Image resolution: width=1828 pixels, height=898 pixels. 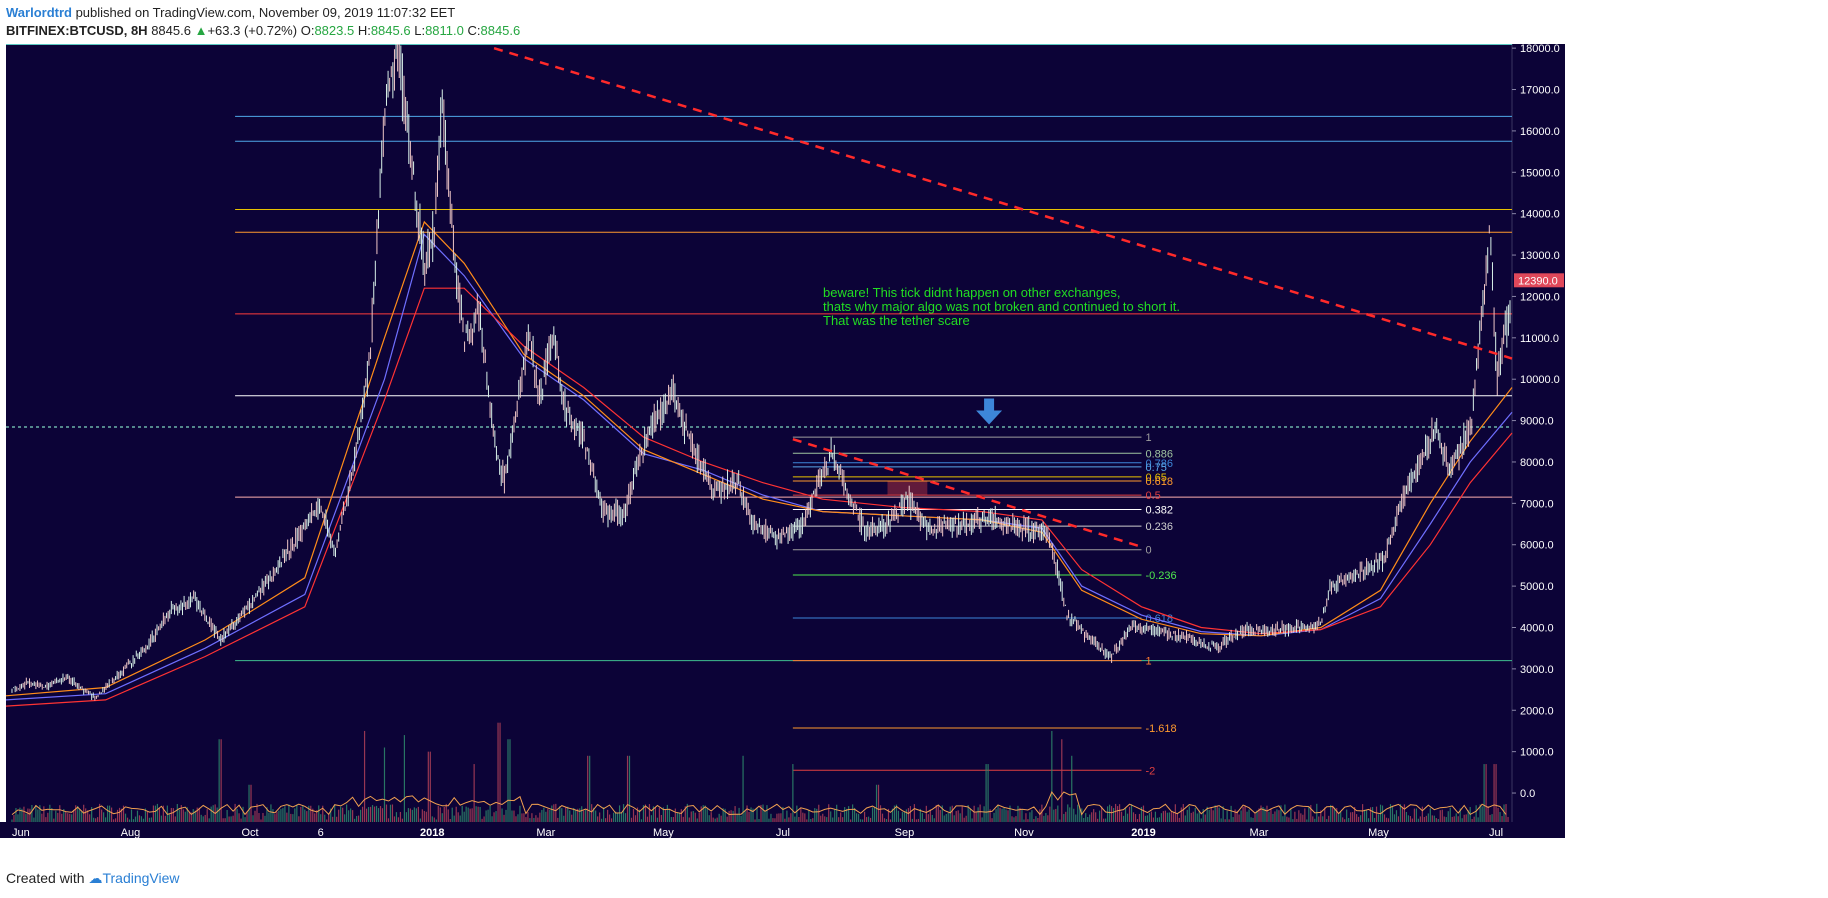 I want to click on price-tick-label: 5000.0, so click(x=1537, y=587).